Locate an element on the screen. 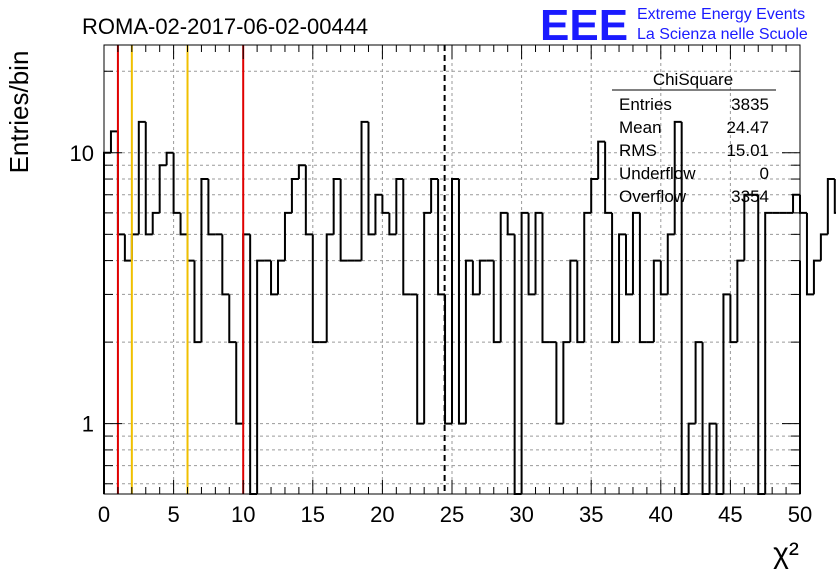  x-axis-label: χ² is located at coordinates (786, 553).